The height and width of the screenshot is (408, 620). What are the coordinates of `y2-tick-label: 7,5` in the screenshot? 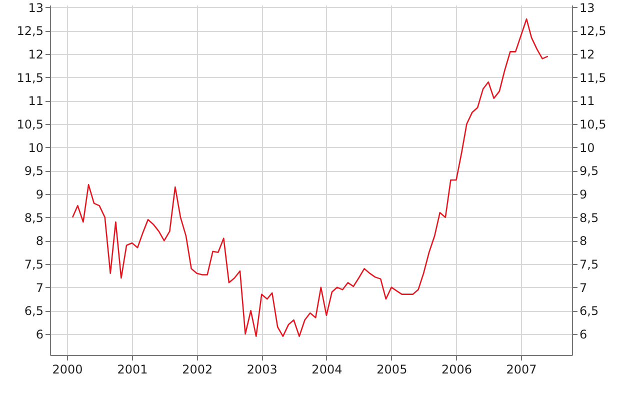 It's located at (589, 265).